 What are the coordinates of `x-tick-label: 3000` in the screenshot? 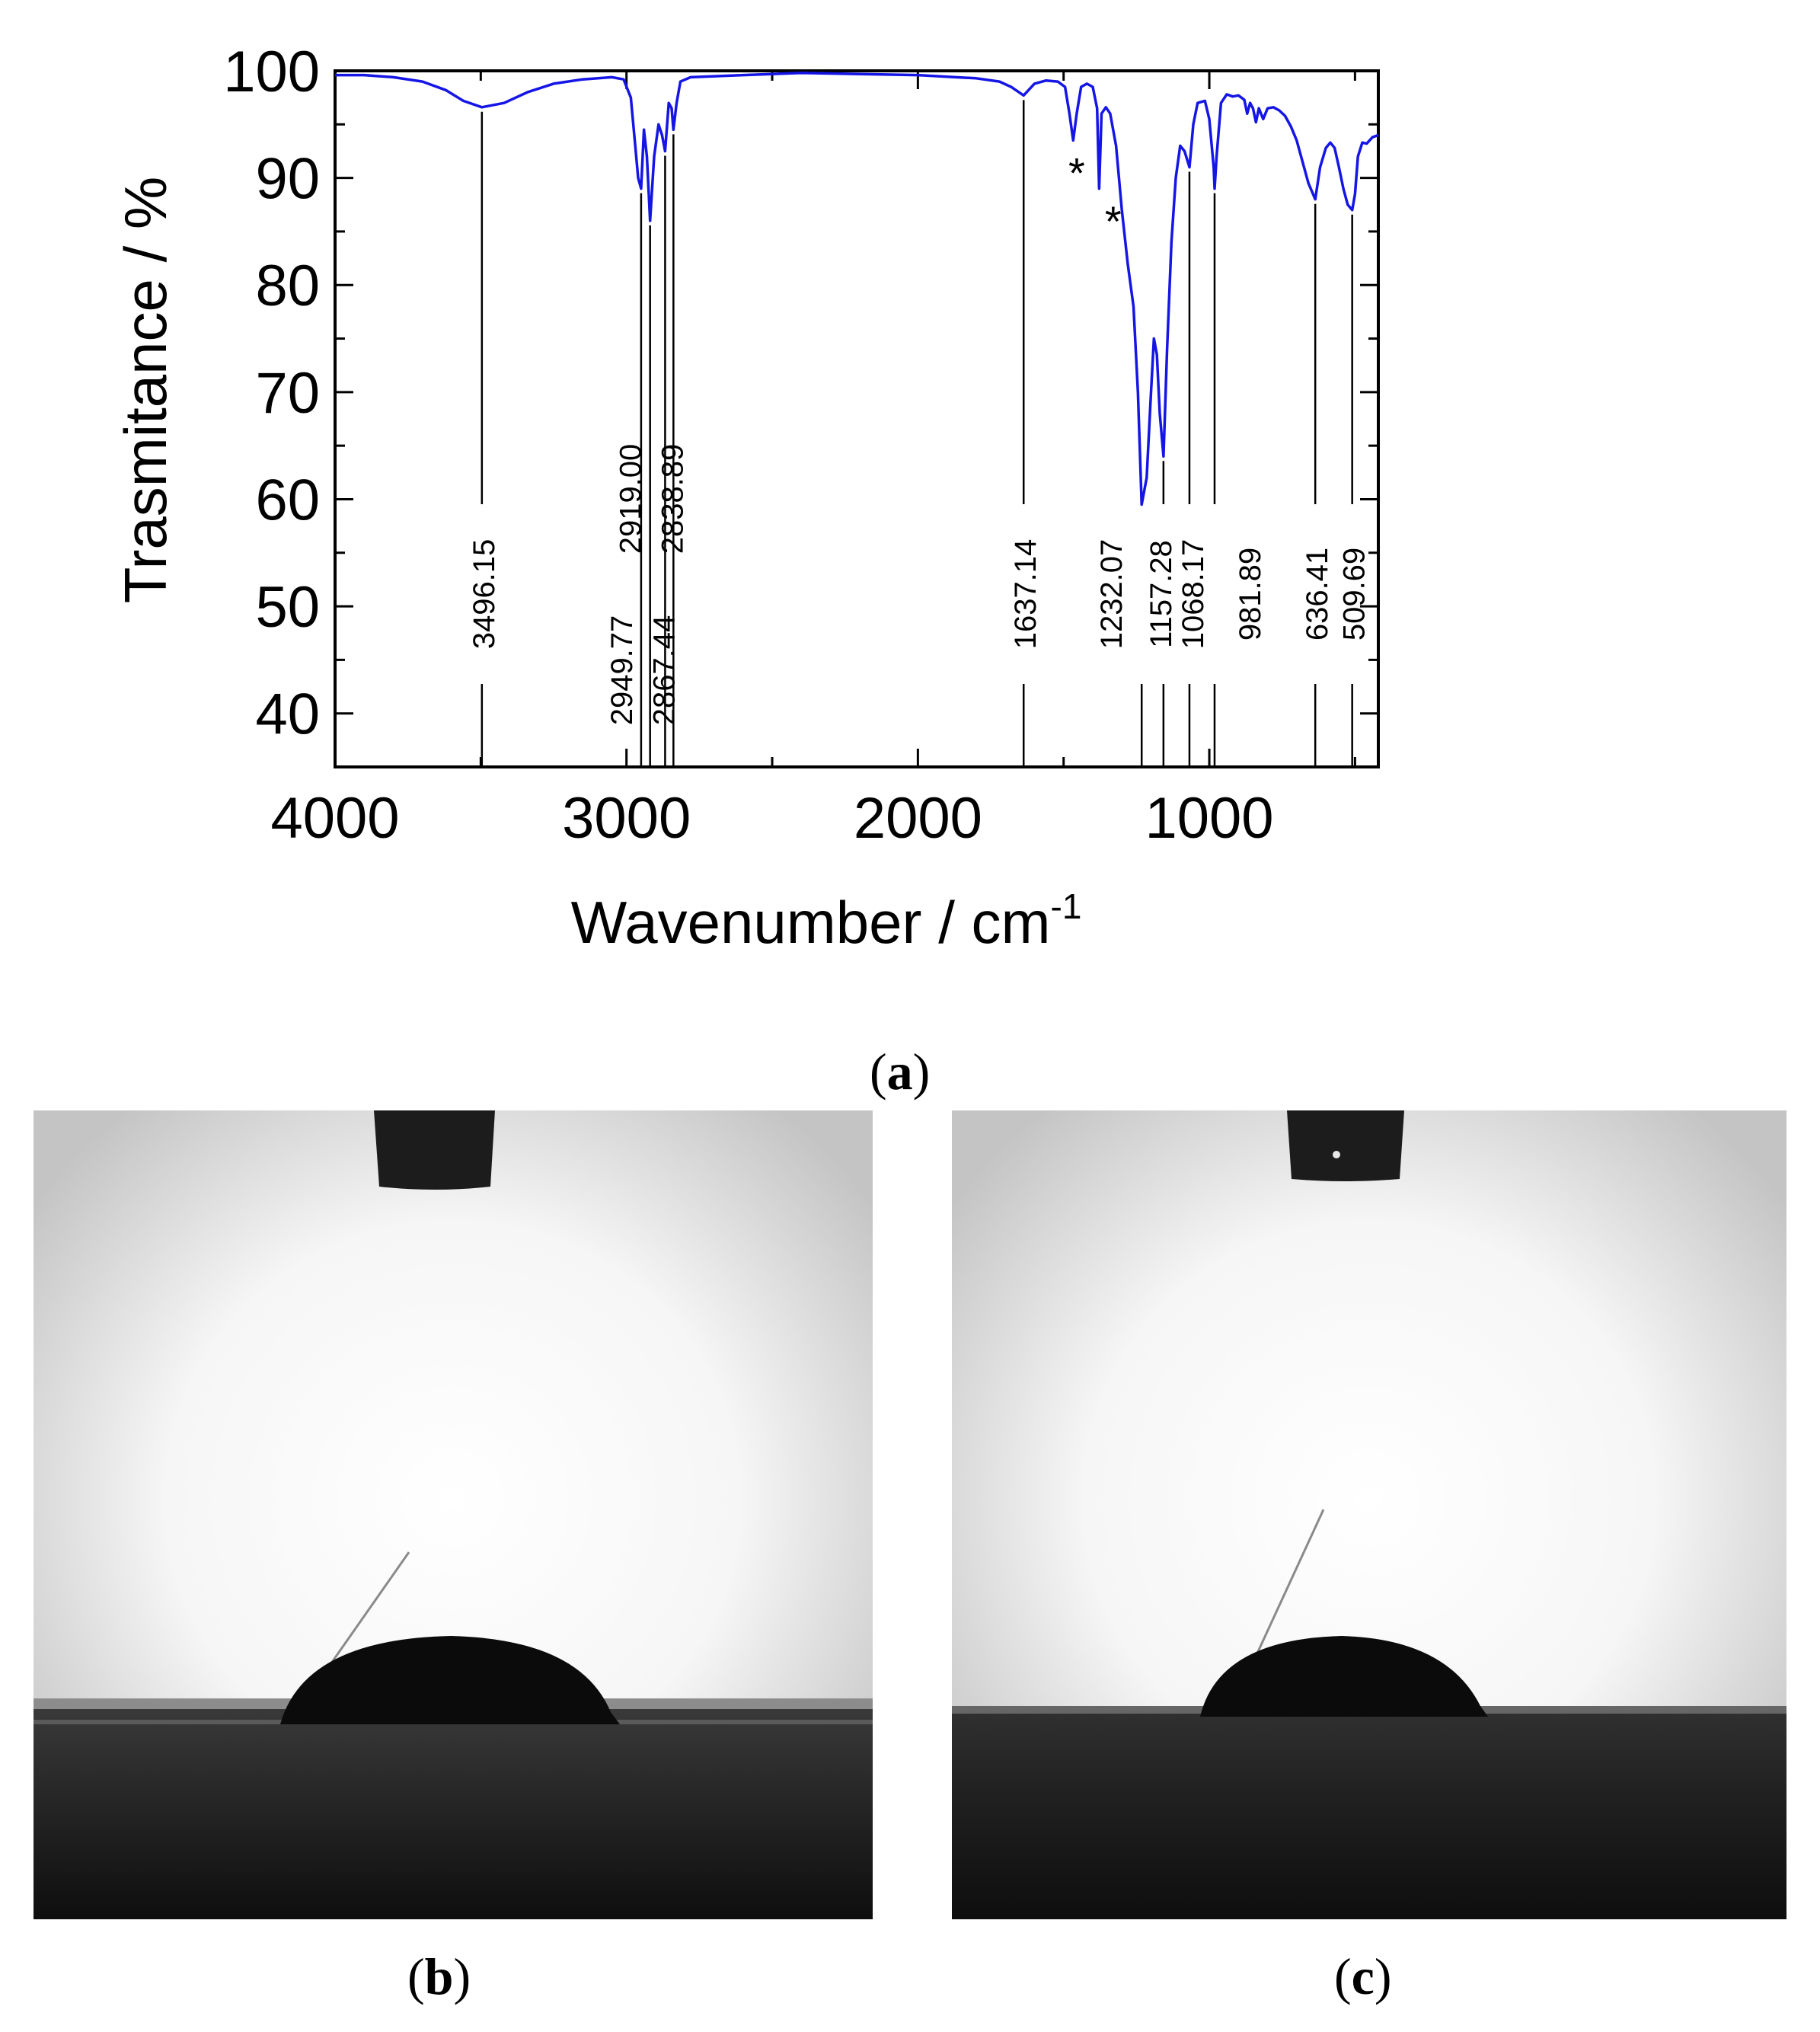 It's located at (626, 819).